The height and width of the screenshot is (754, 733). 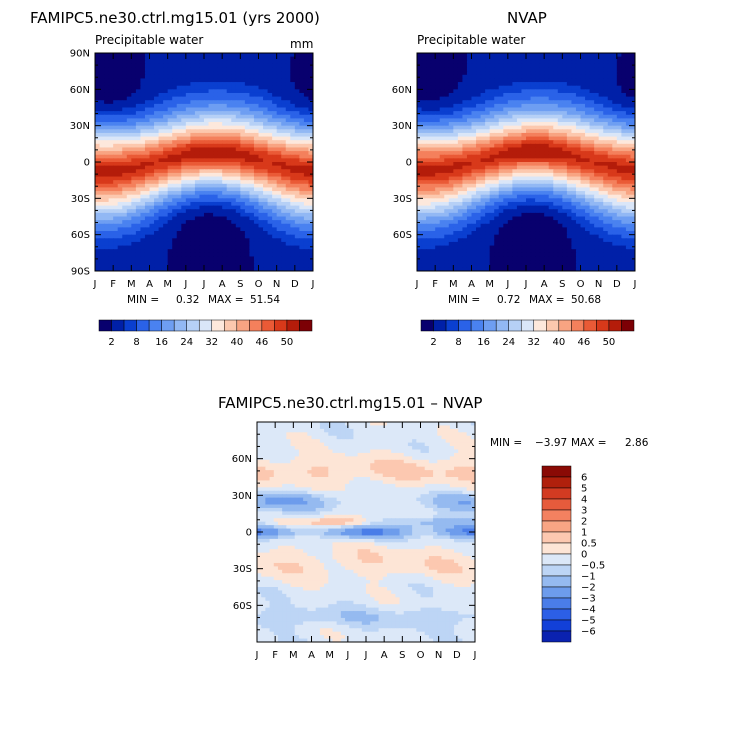 What do you see at coordinates (226, 300) in the screenshot?
I see `max-label: MAX =` at bounding box center [226, 300].